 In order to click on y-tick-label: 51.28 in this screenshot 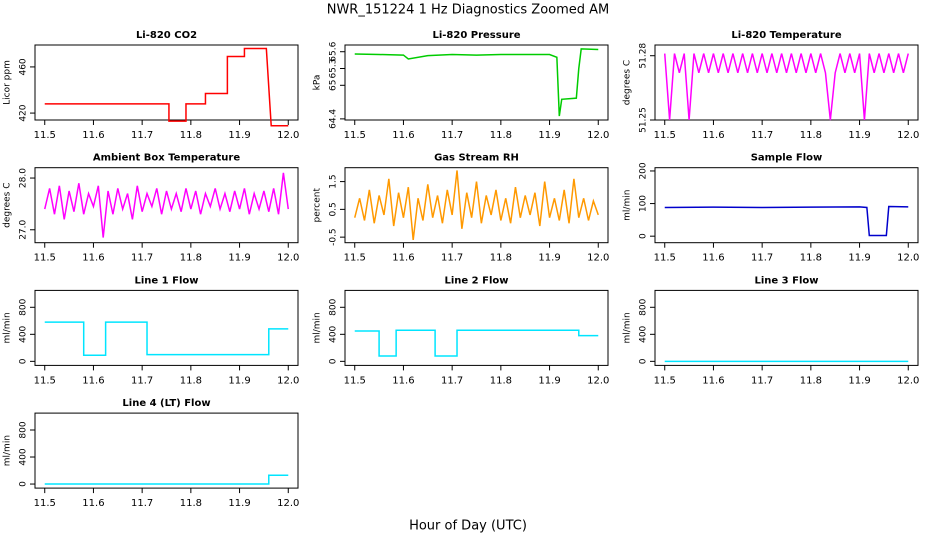, I will do `click(644, 56)`.